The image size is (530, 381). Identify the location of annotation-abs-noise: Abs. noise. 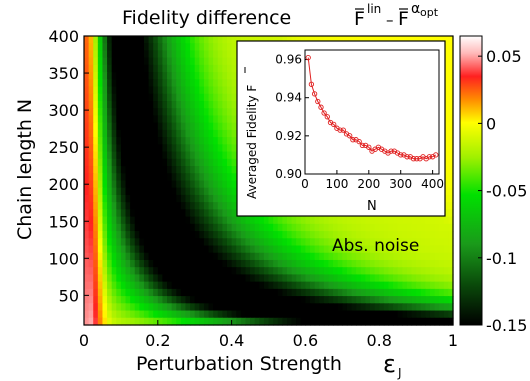
(375, 246).